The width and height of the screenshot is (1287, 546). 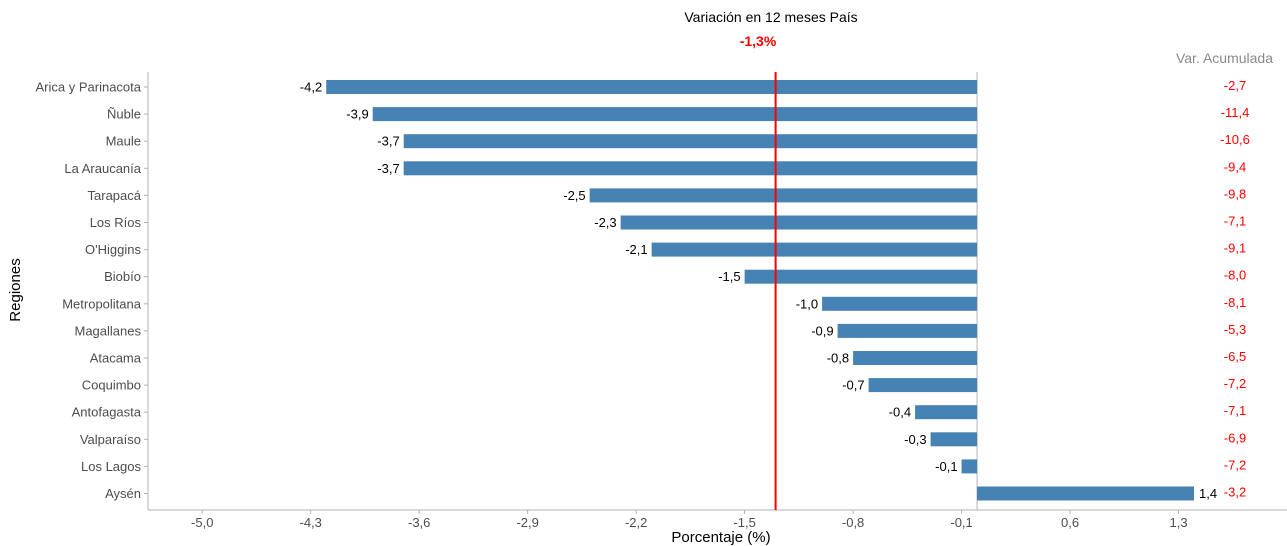 What do you see at coordinates (124, 114) in the screenshot?
I see `y-tick-label: Ñuble` at bounding box center [124, 114].